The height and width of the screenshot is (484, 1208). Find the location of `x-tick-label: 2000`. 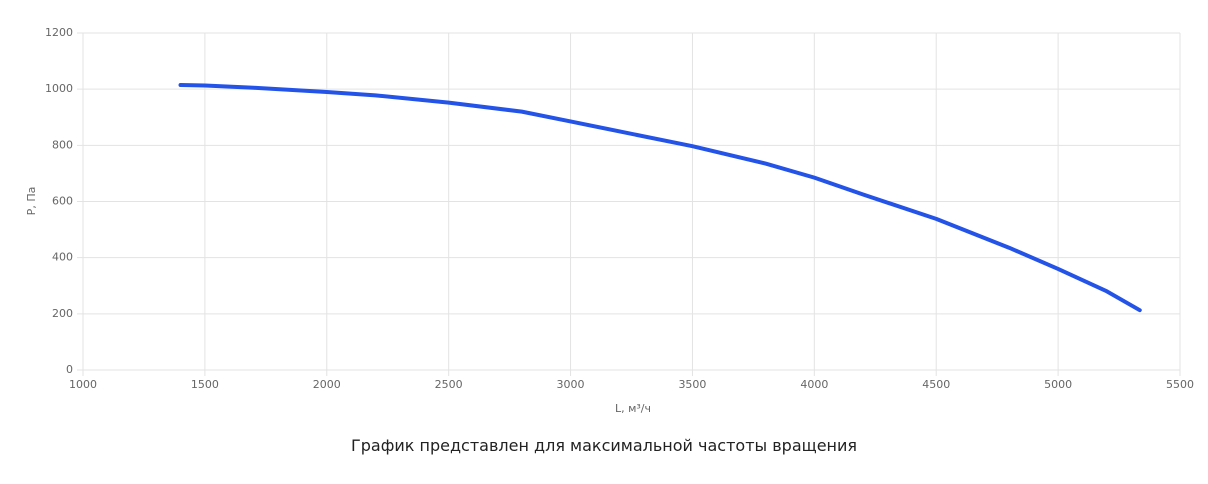

x-tick-label: 2000 is located at coordinates (327, 384).